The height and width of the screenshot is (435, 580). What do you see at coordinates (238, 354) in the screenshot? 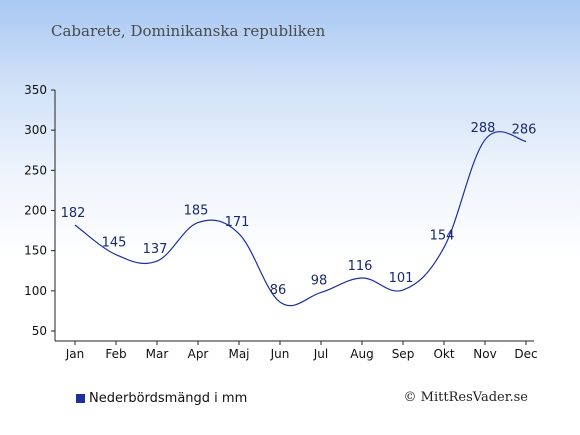
I see `x-tick-label: Maj` at bounding box center [238, 354].